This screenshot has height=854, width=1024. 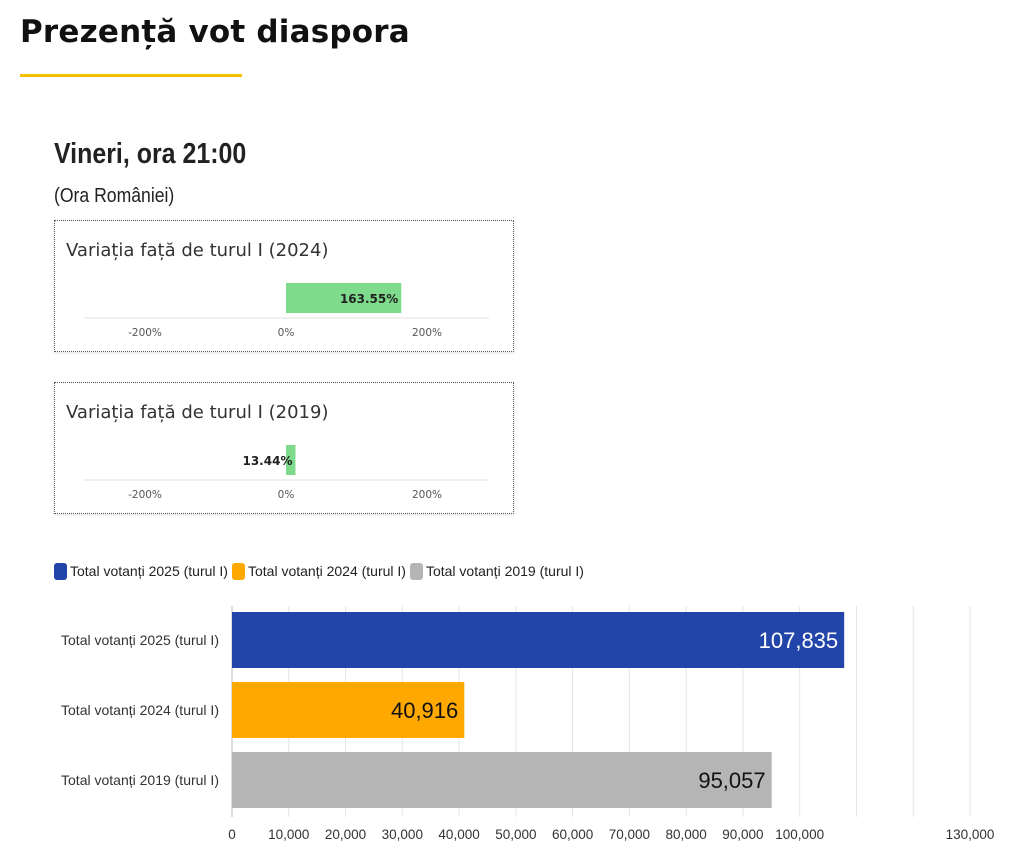 What do you see at coordinates (267, 461) in the screenshot?
I see `variation-value-label: 13.44%` at bounding box center [267, 461].